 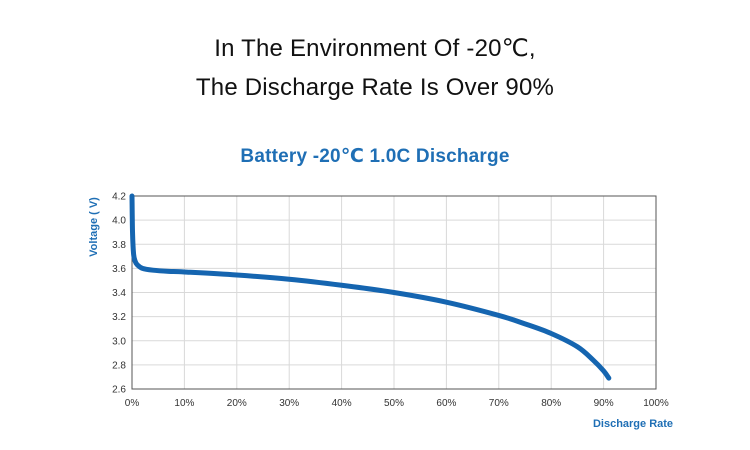 What do you see at coordinates (342, 403) in the screenshot?
I see `x-tick-label: 40%` at bounding box center [342, 403].